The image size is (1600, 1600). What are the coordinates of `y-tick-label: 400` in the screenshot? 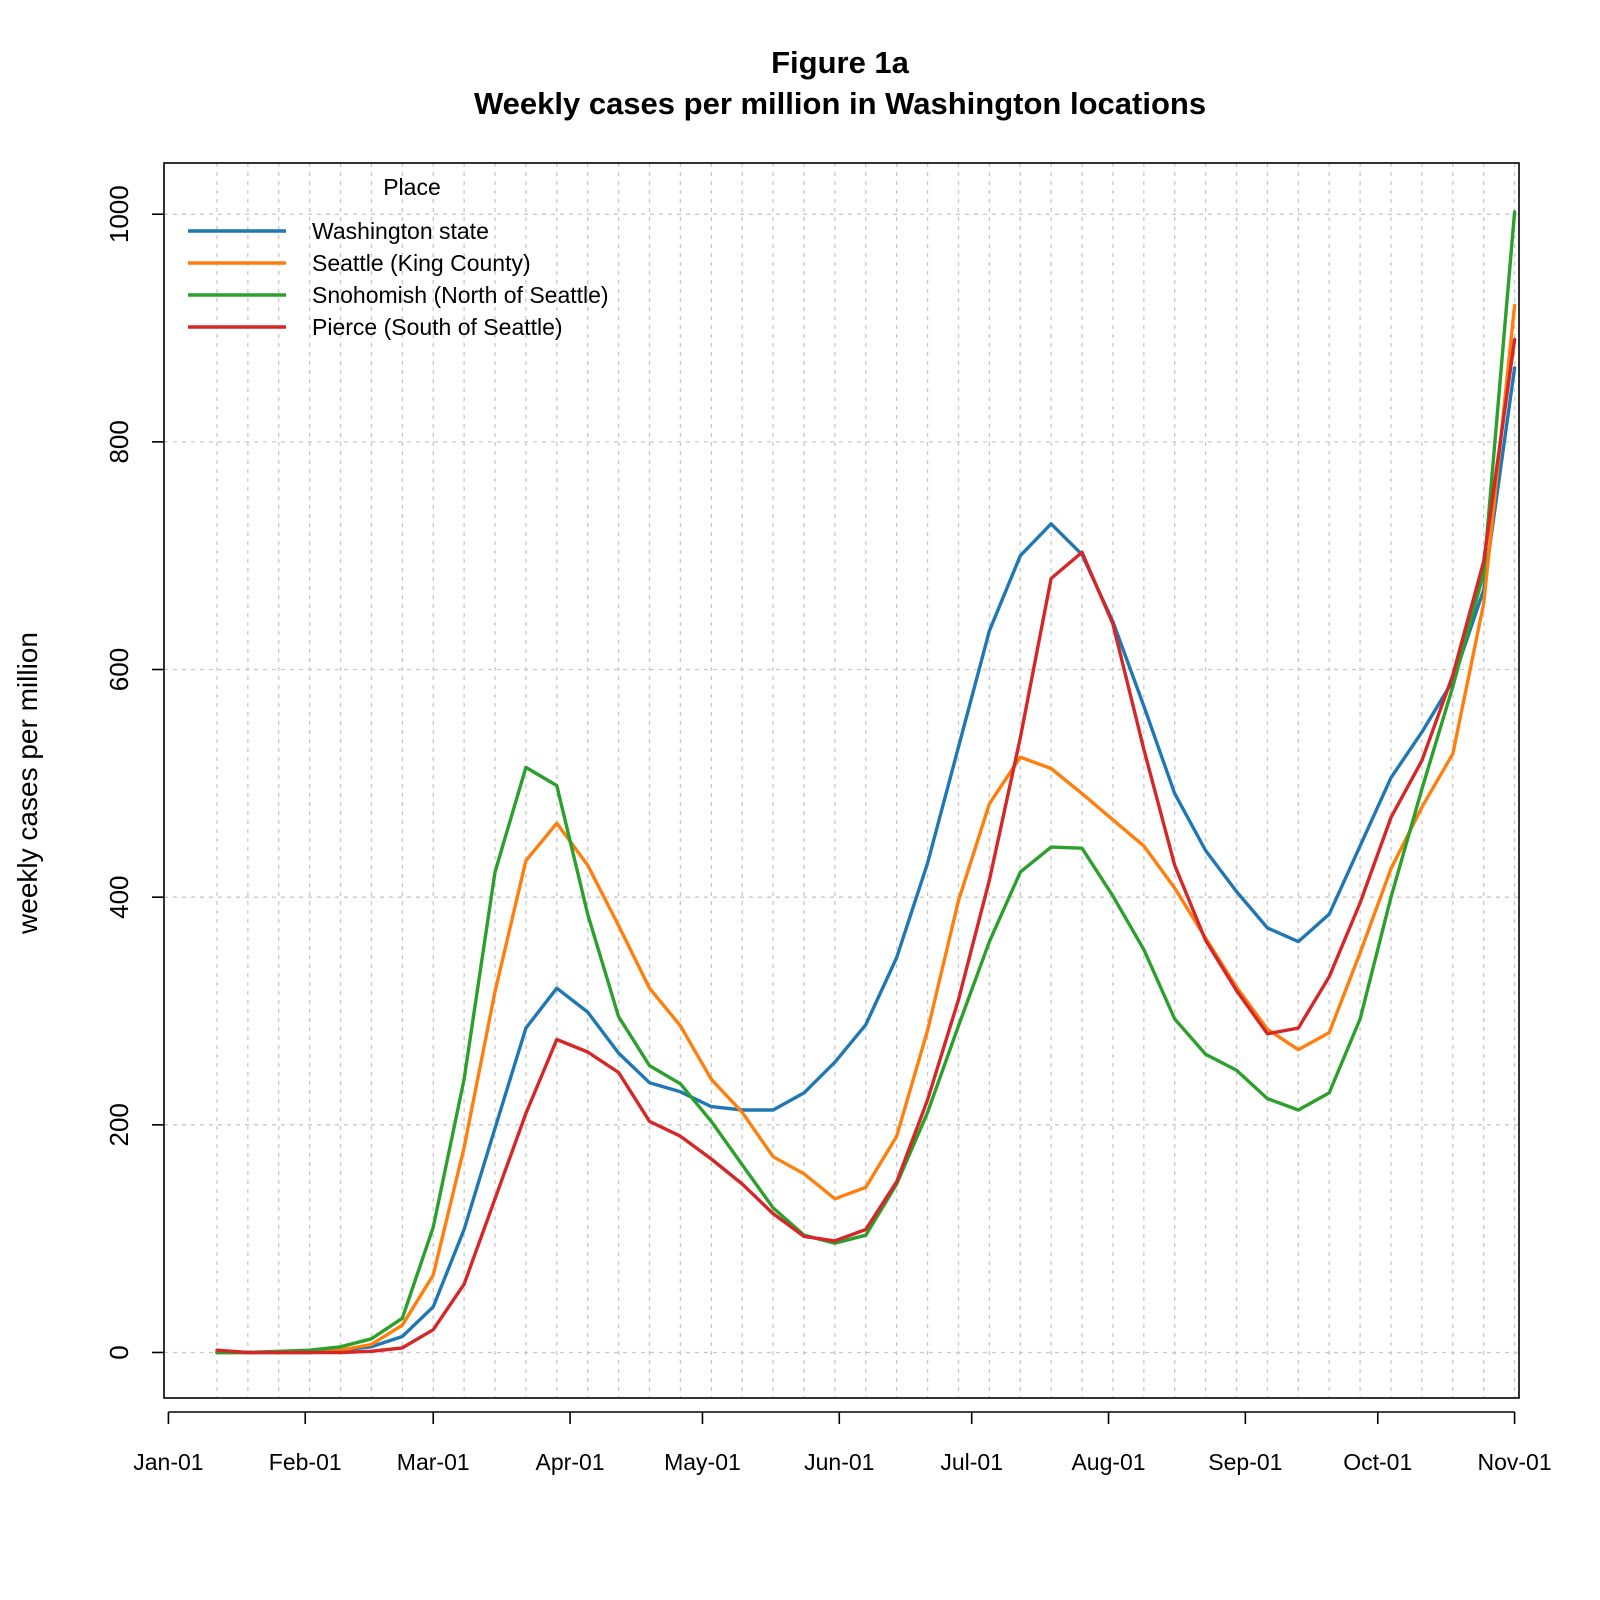 It's located at (119, 896).